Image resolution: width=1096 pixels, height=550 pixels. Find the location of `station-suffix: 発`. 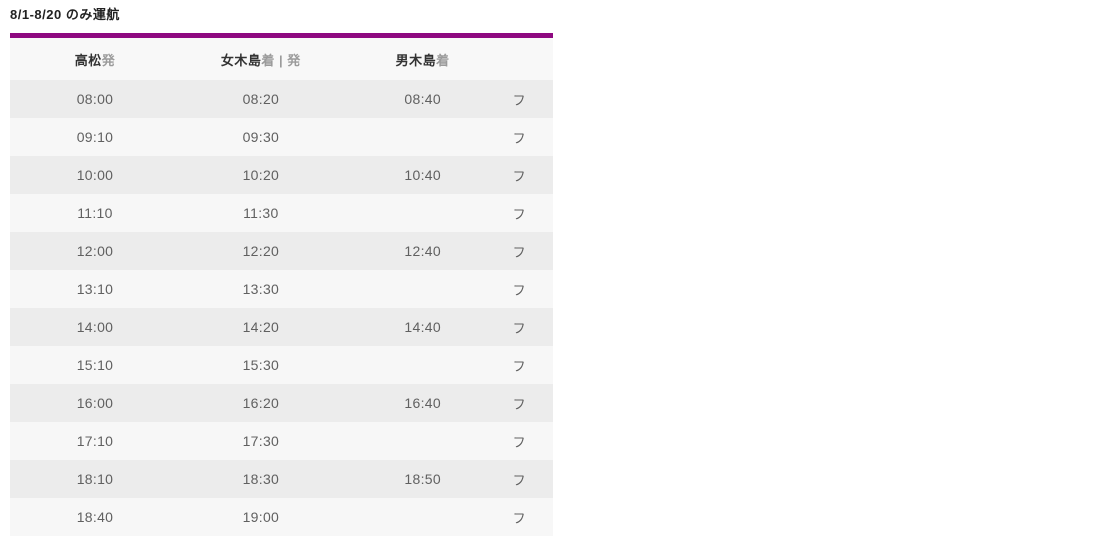

station-suffix: 発 is located at coordinates (108, 60).